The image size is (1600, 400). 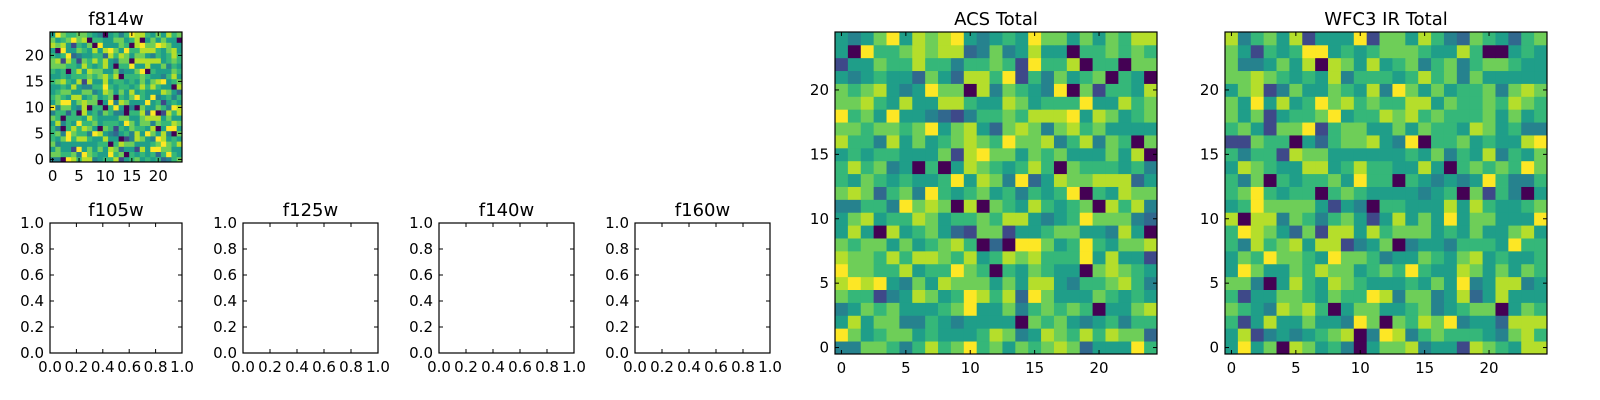 What do you see at coordinates (743, 367) in the screenshot?
I see `x-tick-label: 0.8` at bounding box center [743, 367].